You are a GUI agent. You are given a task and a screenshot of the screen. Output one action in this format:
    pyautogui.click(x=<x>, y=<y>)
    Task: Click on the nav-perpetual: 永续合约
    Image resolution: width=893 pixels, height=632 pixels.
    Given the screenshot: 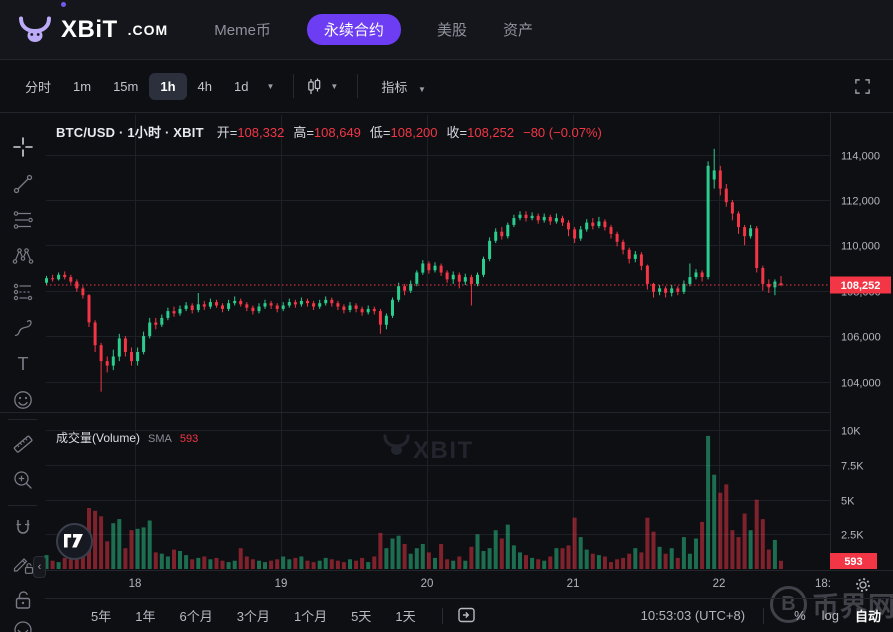 What is the action you would take?
    pyautogui.click(x=353, y=29)
    